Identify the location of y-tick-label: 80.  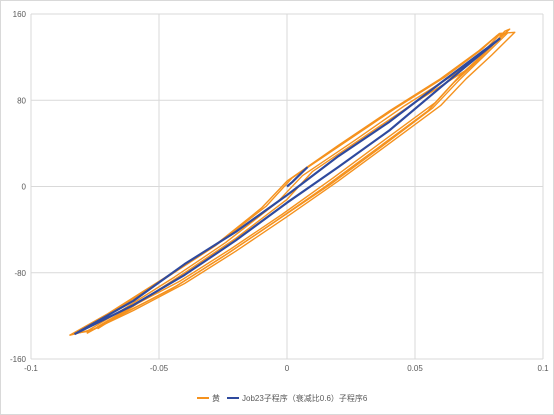
(21, 100).